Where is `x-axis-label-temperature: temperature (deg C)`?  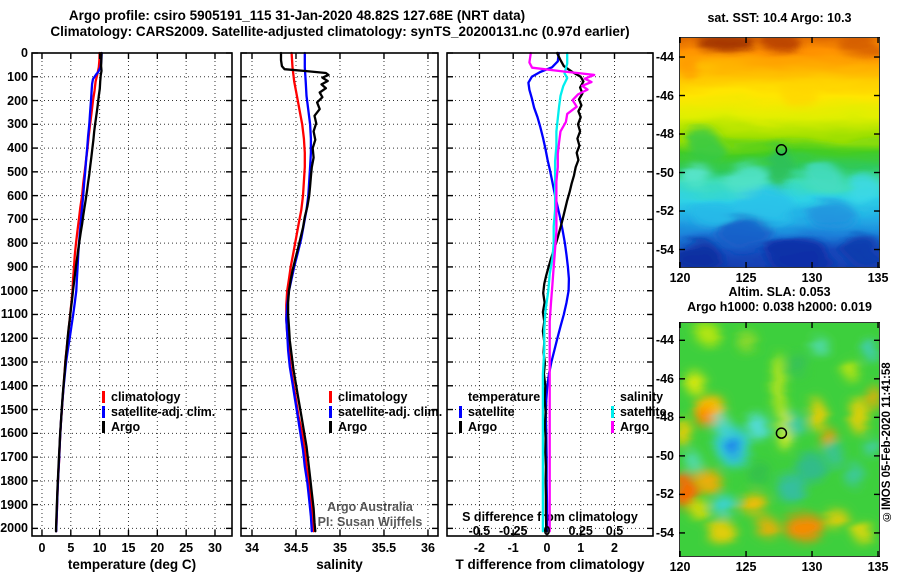 x-axis-label-temperature: temperature (deg C) is located at coordinates (132, 564).